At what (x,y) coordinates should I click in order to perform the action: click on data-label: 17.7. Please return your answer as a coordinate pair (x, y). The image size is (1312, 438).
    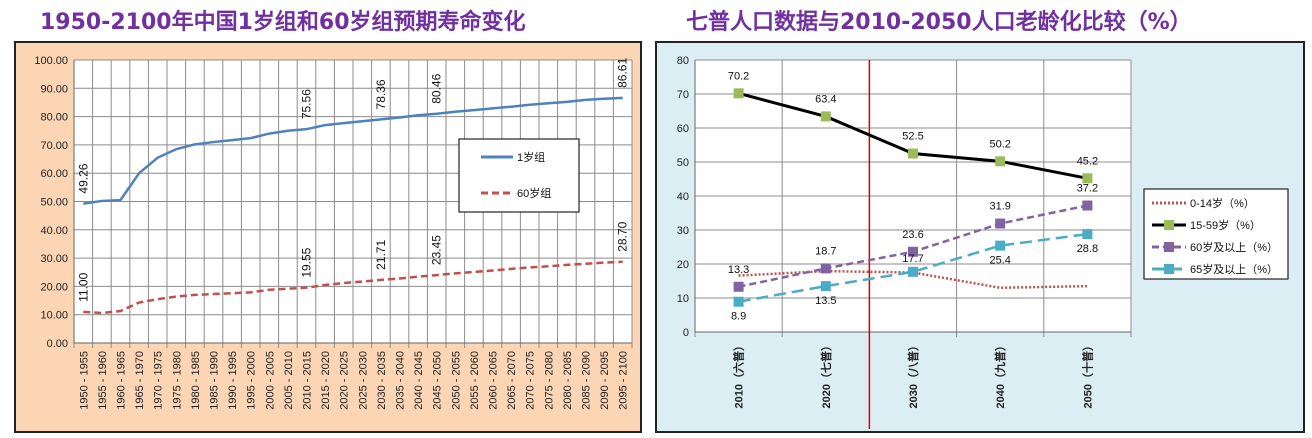
    Looking at the image, I should click on (912, 259).